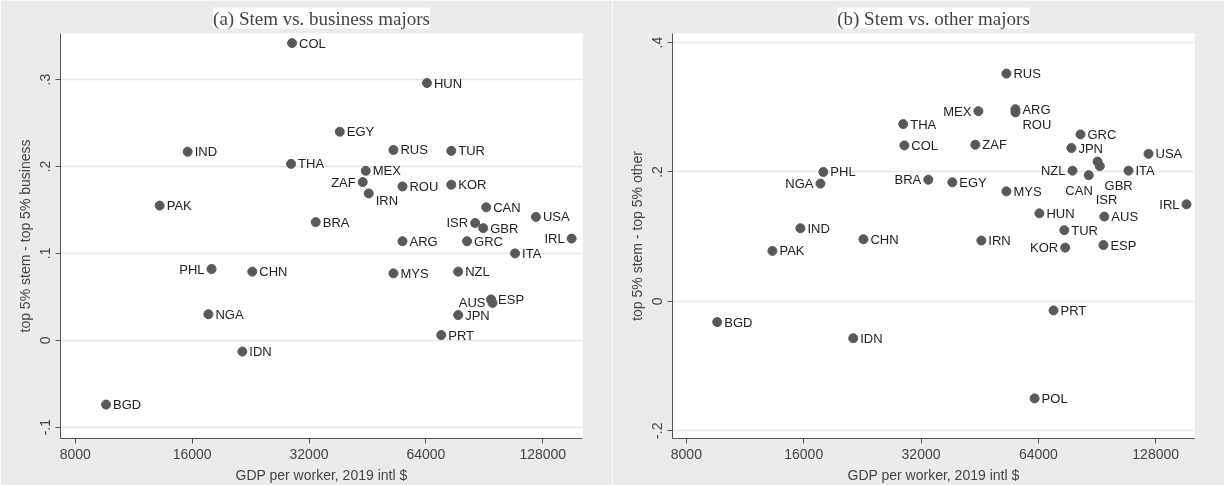 Image resolution: width=1225 pixels, height=485 pixels. Describe the element at coordinates (24, 236) in the screenshot. I see `y-axis-title: top 5% stem - top 5% business` at that location.